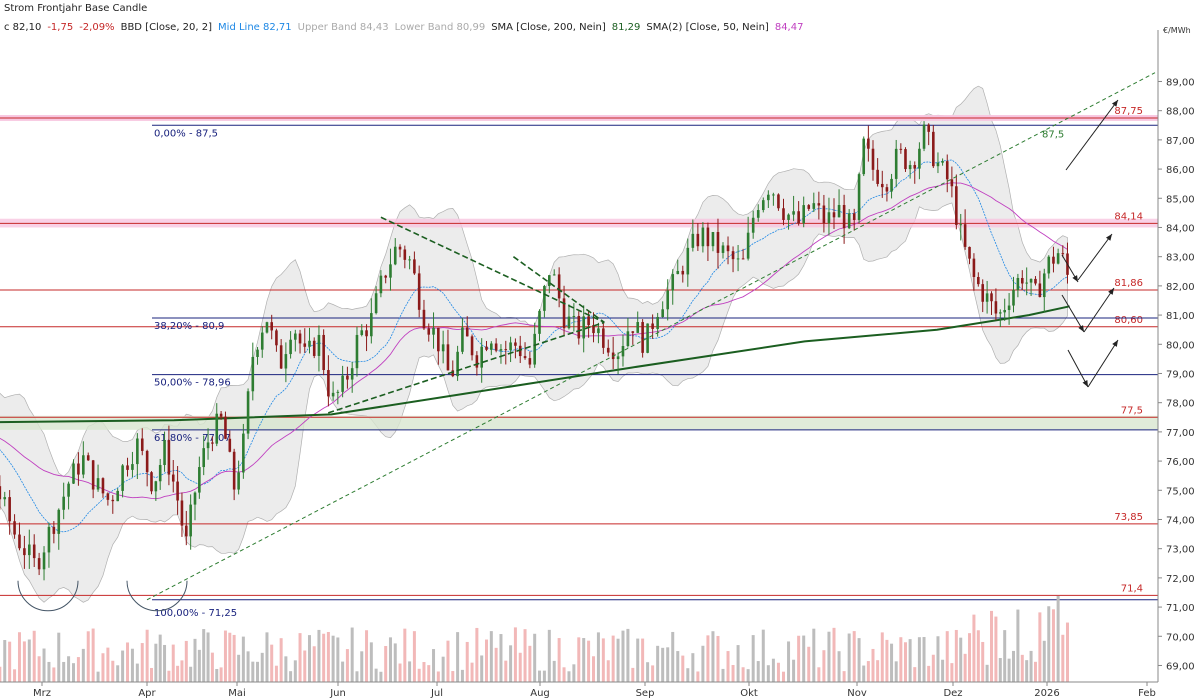  What do you see at coordinates (1180, 433) in the screenshot?
I see `y-tick-label: 77,00` at bounding box center [1180, 433].